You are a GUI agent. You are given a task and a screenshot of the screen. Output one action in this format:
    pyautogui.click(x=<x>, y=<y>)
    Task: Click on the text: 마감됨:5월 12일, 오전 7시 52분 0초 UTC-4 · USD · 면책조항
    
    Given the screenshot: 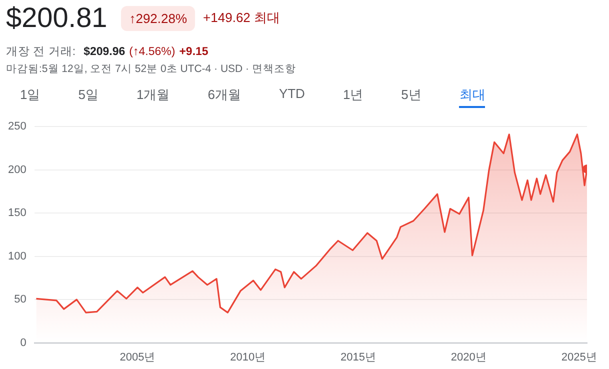 What is the action you would take?
    pyautogui.click(x=151, y=69)
    